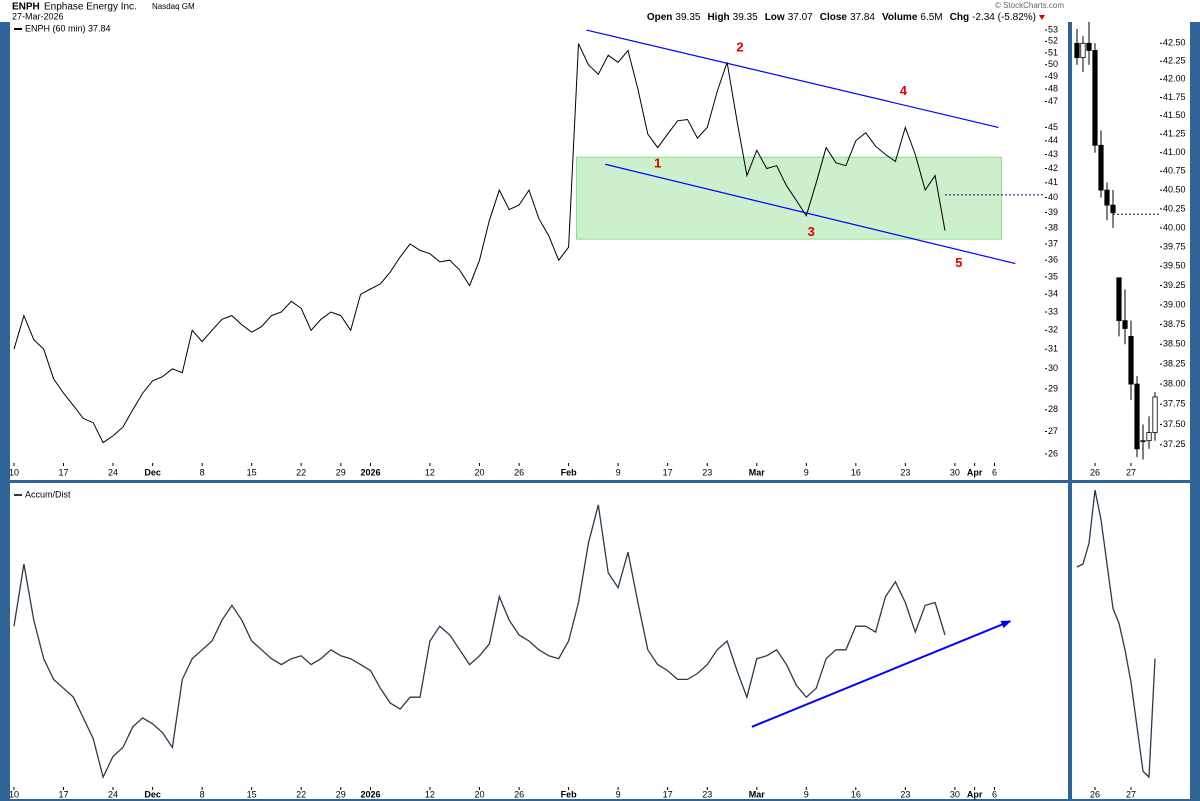 This screenshot has width=1200, height=801. I want to click on y-tick-label: 47, so click(1053, 101).